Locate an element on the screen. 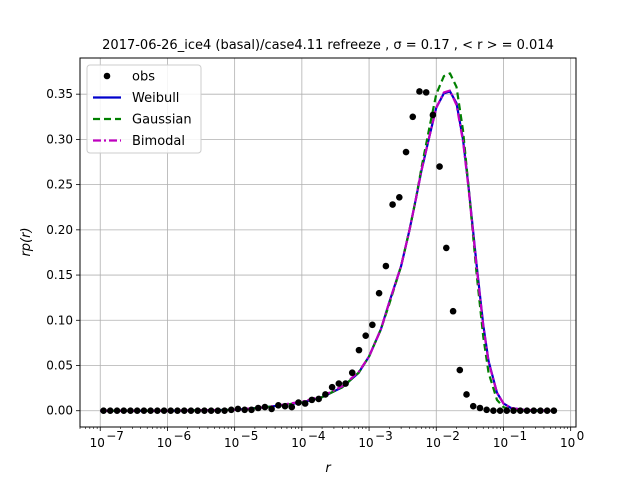 The width and height of the screenshot is (640, 480). y-tick-label: 0.15 is located at coordinates (59, 275).